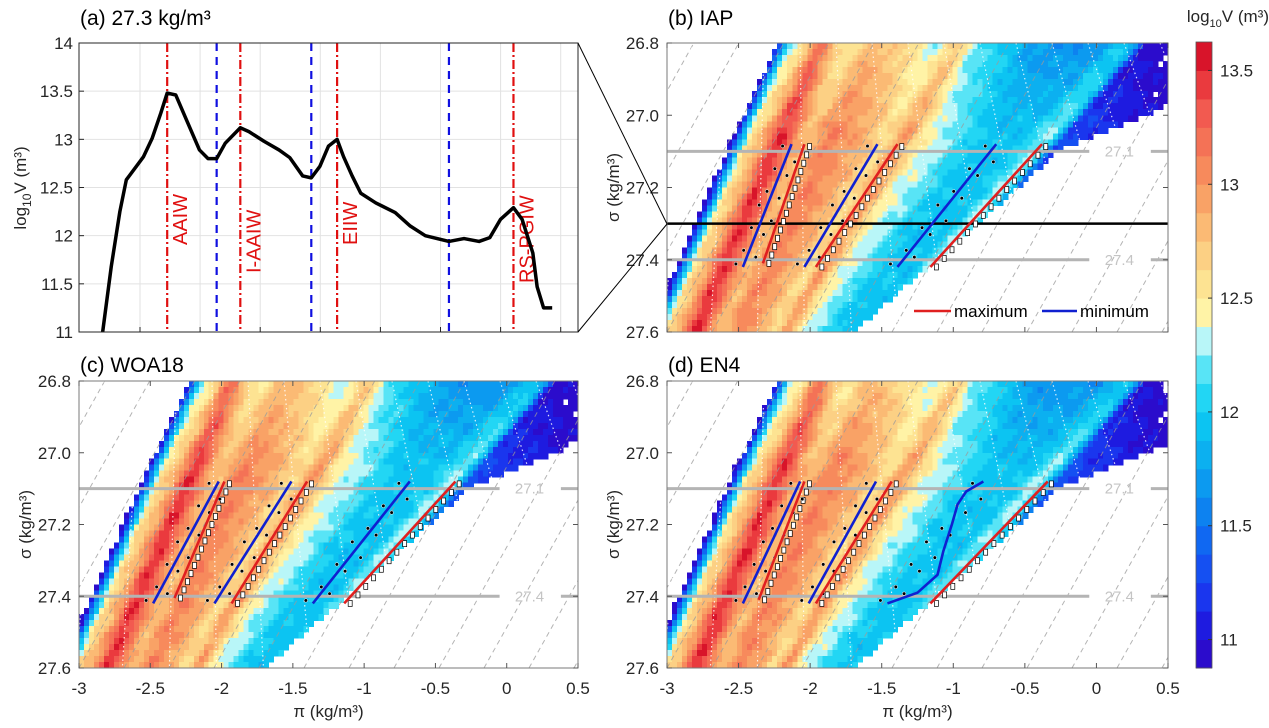 The width and height of the screenshot is (1269, 728). I want to click on minimum-line, so click(841, 205).